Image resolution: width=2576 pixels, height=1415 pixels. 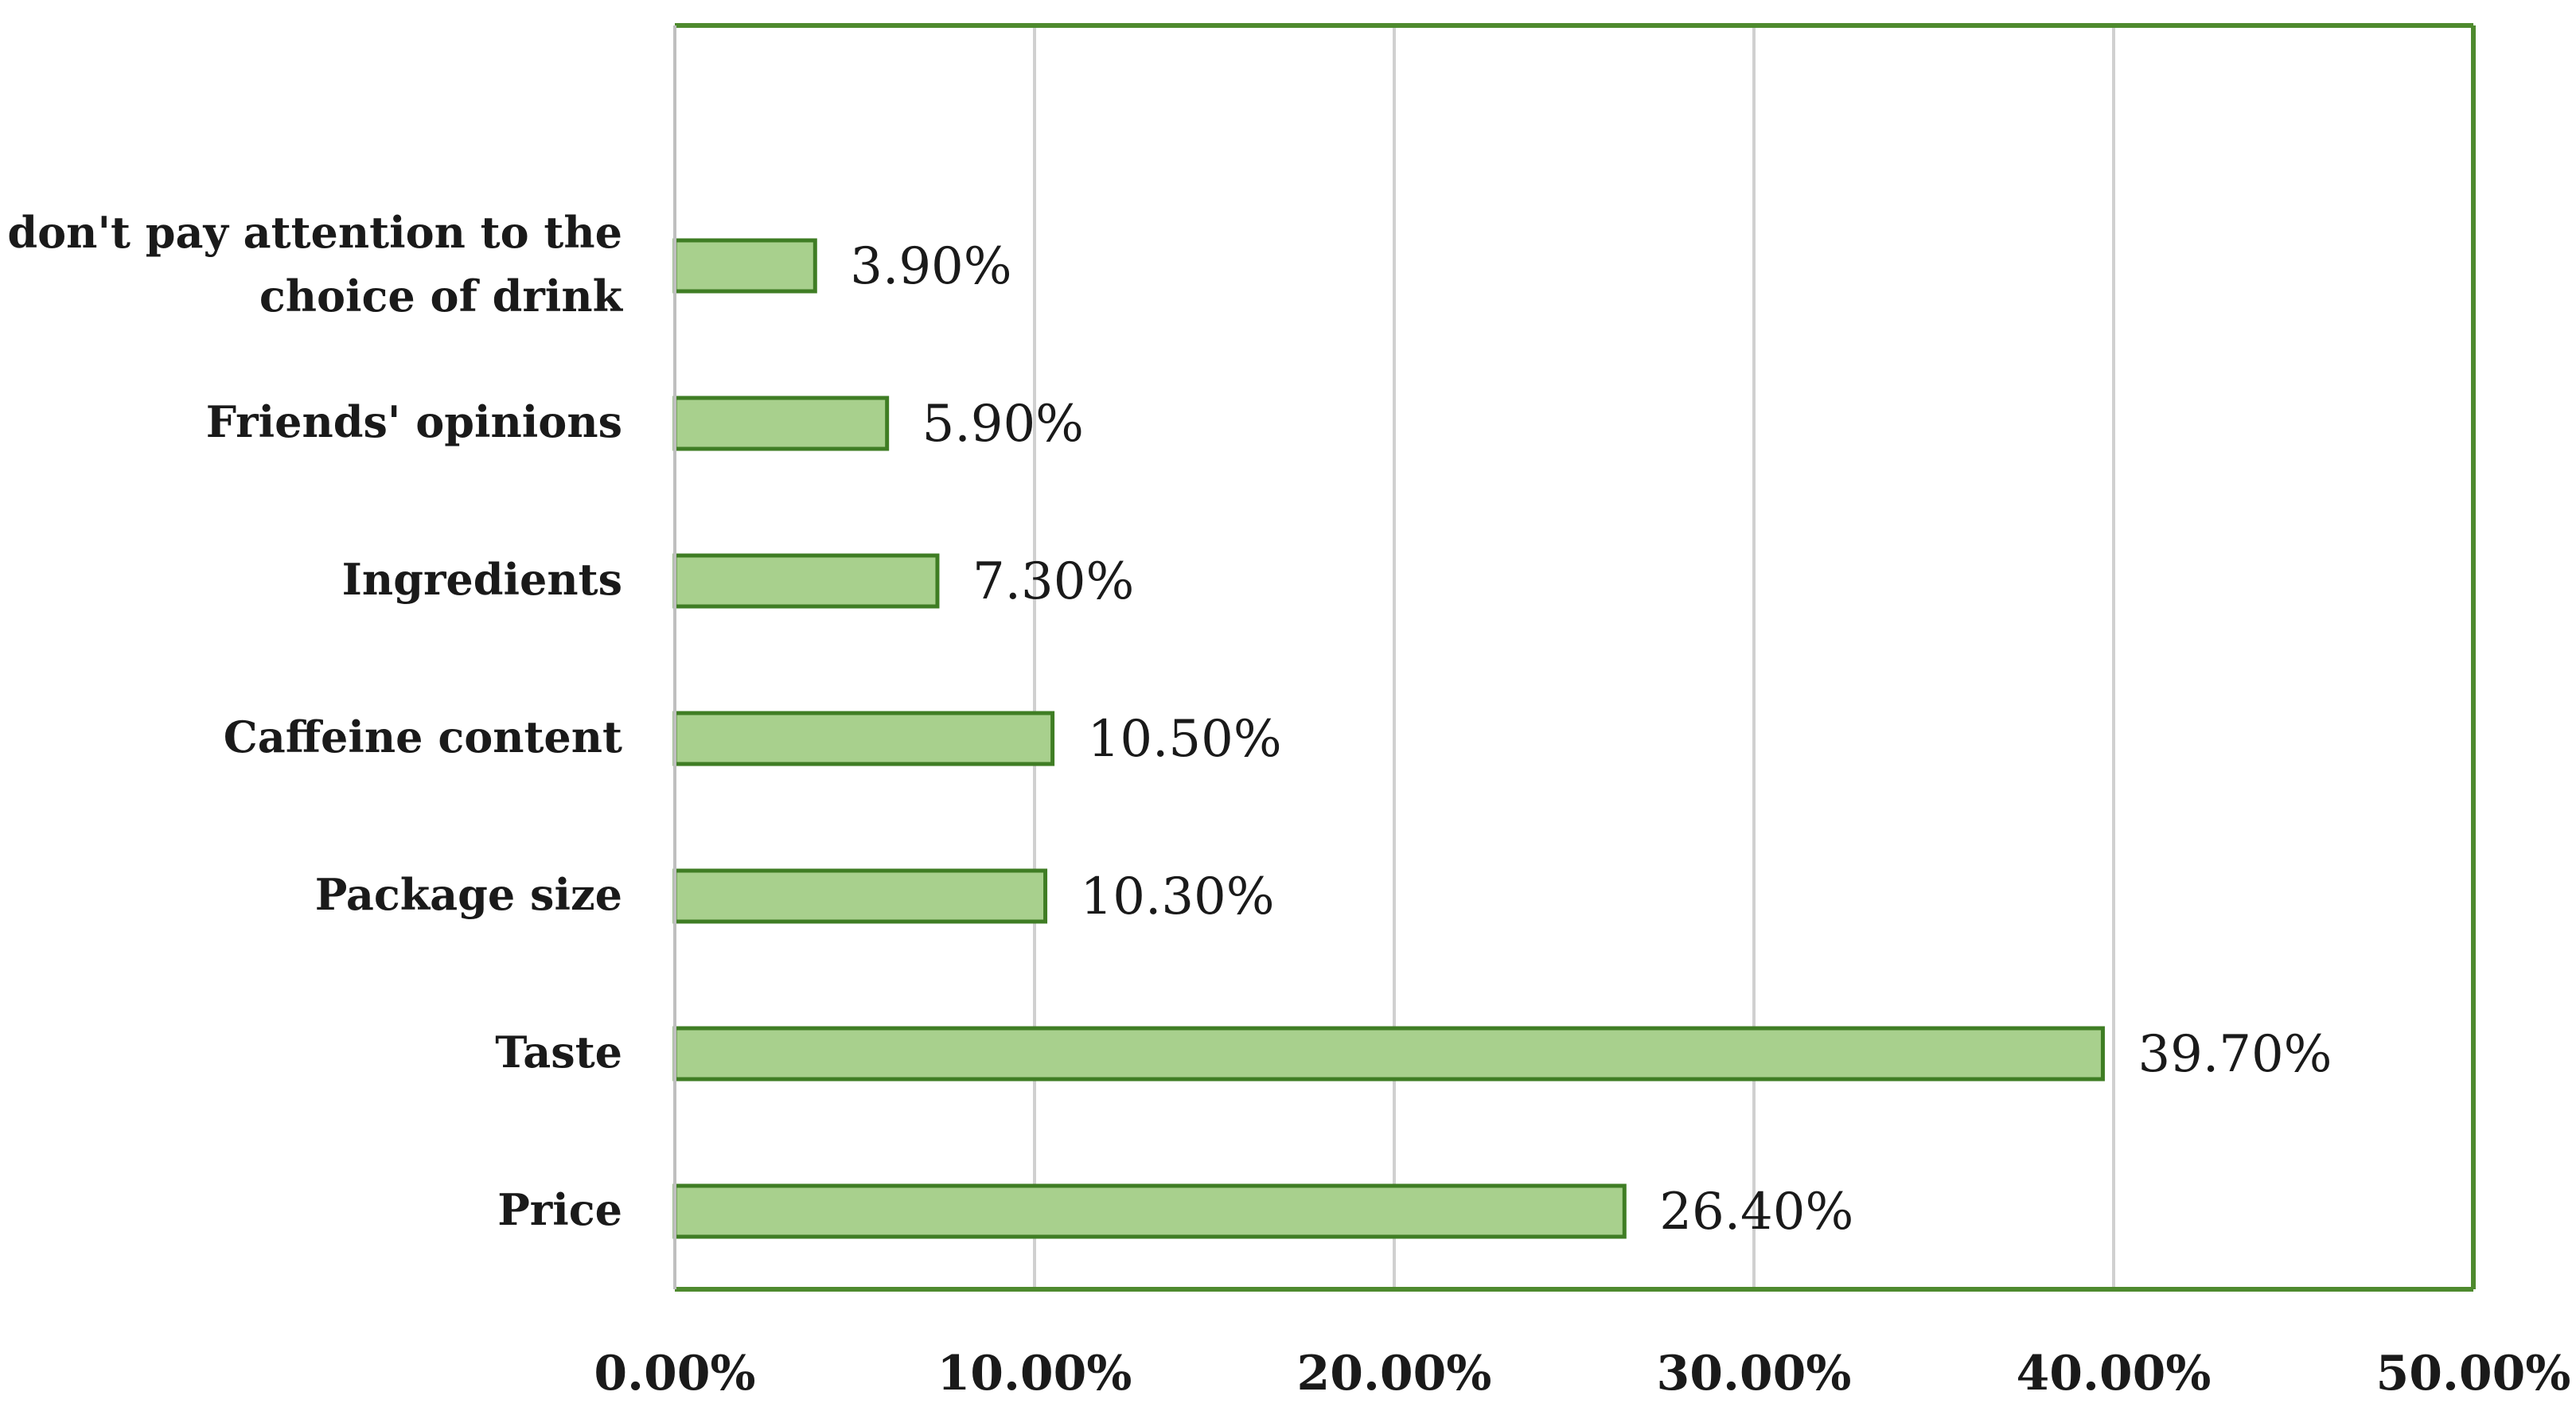 What do you see at coordinates (1034, 1373) in the screenshot?
I see `x-tick-label-10: 10.00%` at bounding box center [1034, 1373].